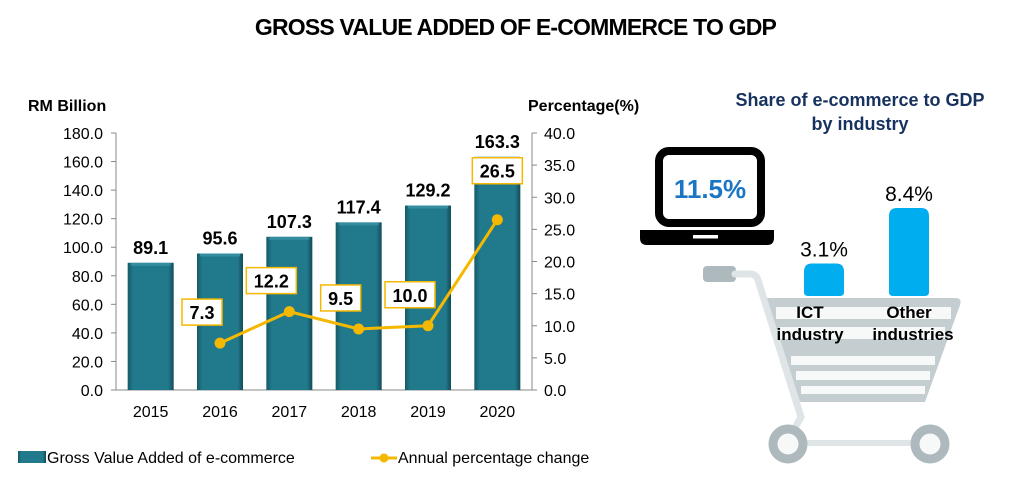 The width and height of the screenshot is (1031, 493). Describe the element at coordinates (493, 458) in the screenshot. I see `legend-line-label: Annual percentage change` at that location.